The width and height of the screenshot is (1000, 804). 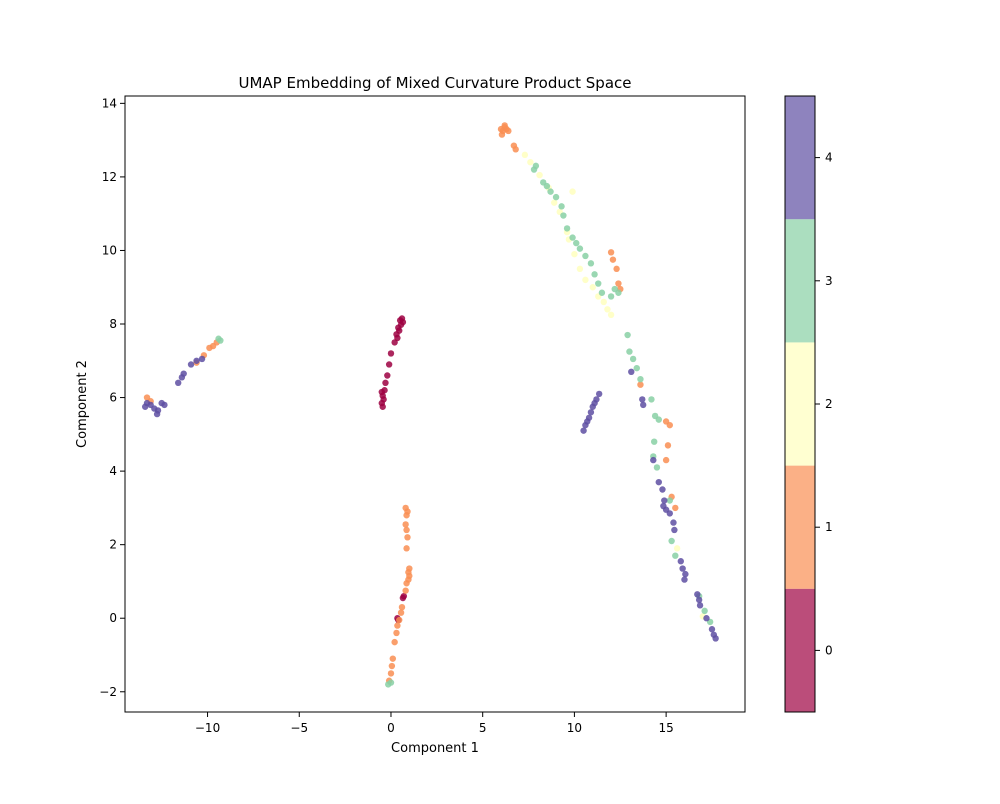 I want to click on x-tick-label-5: 15, so click(x=665, y=728).